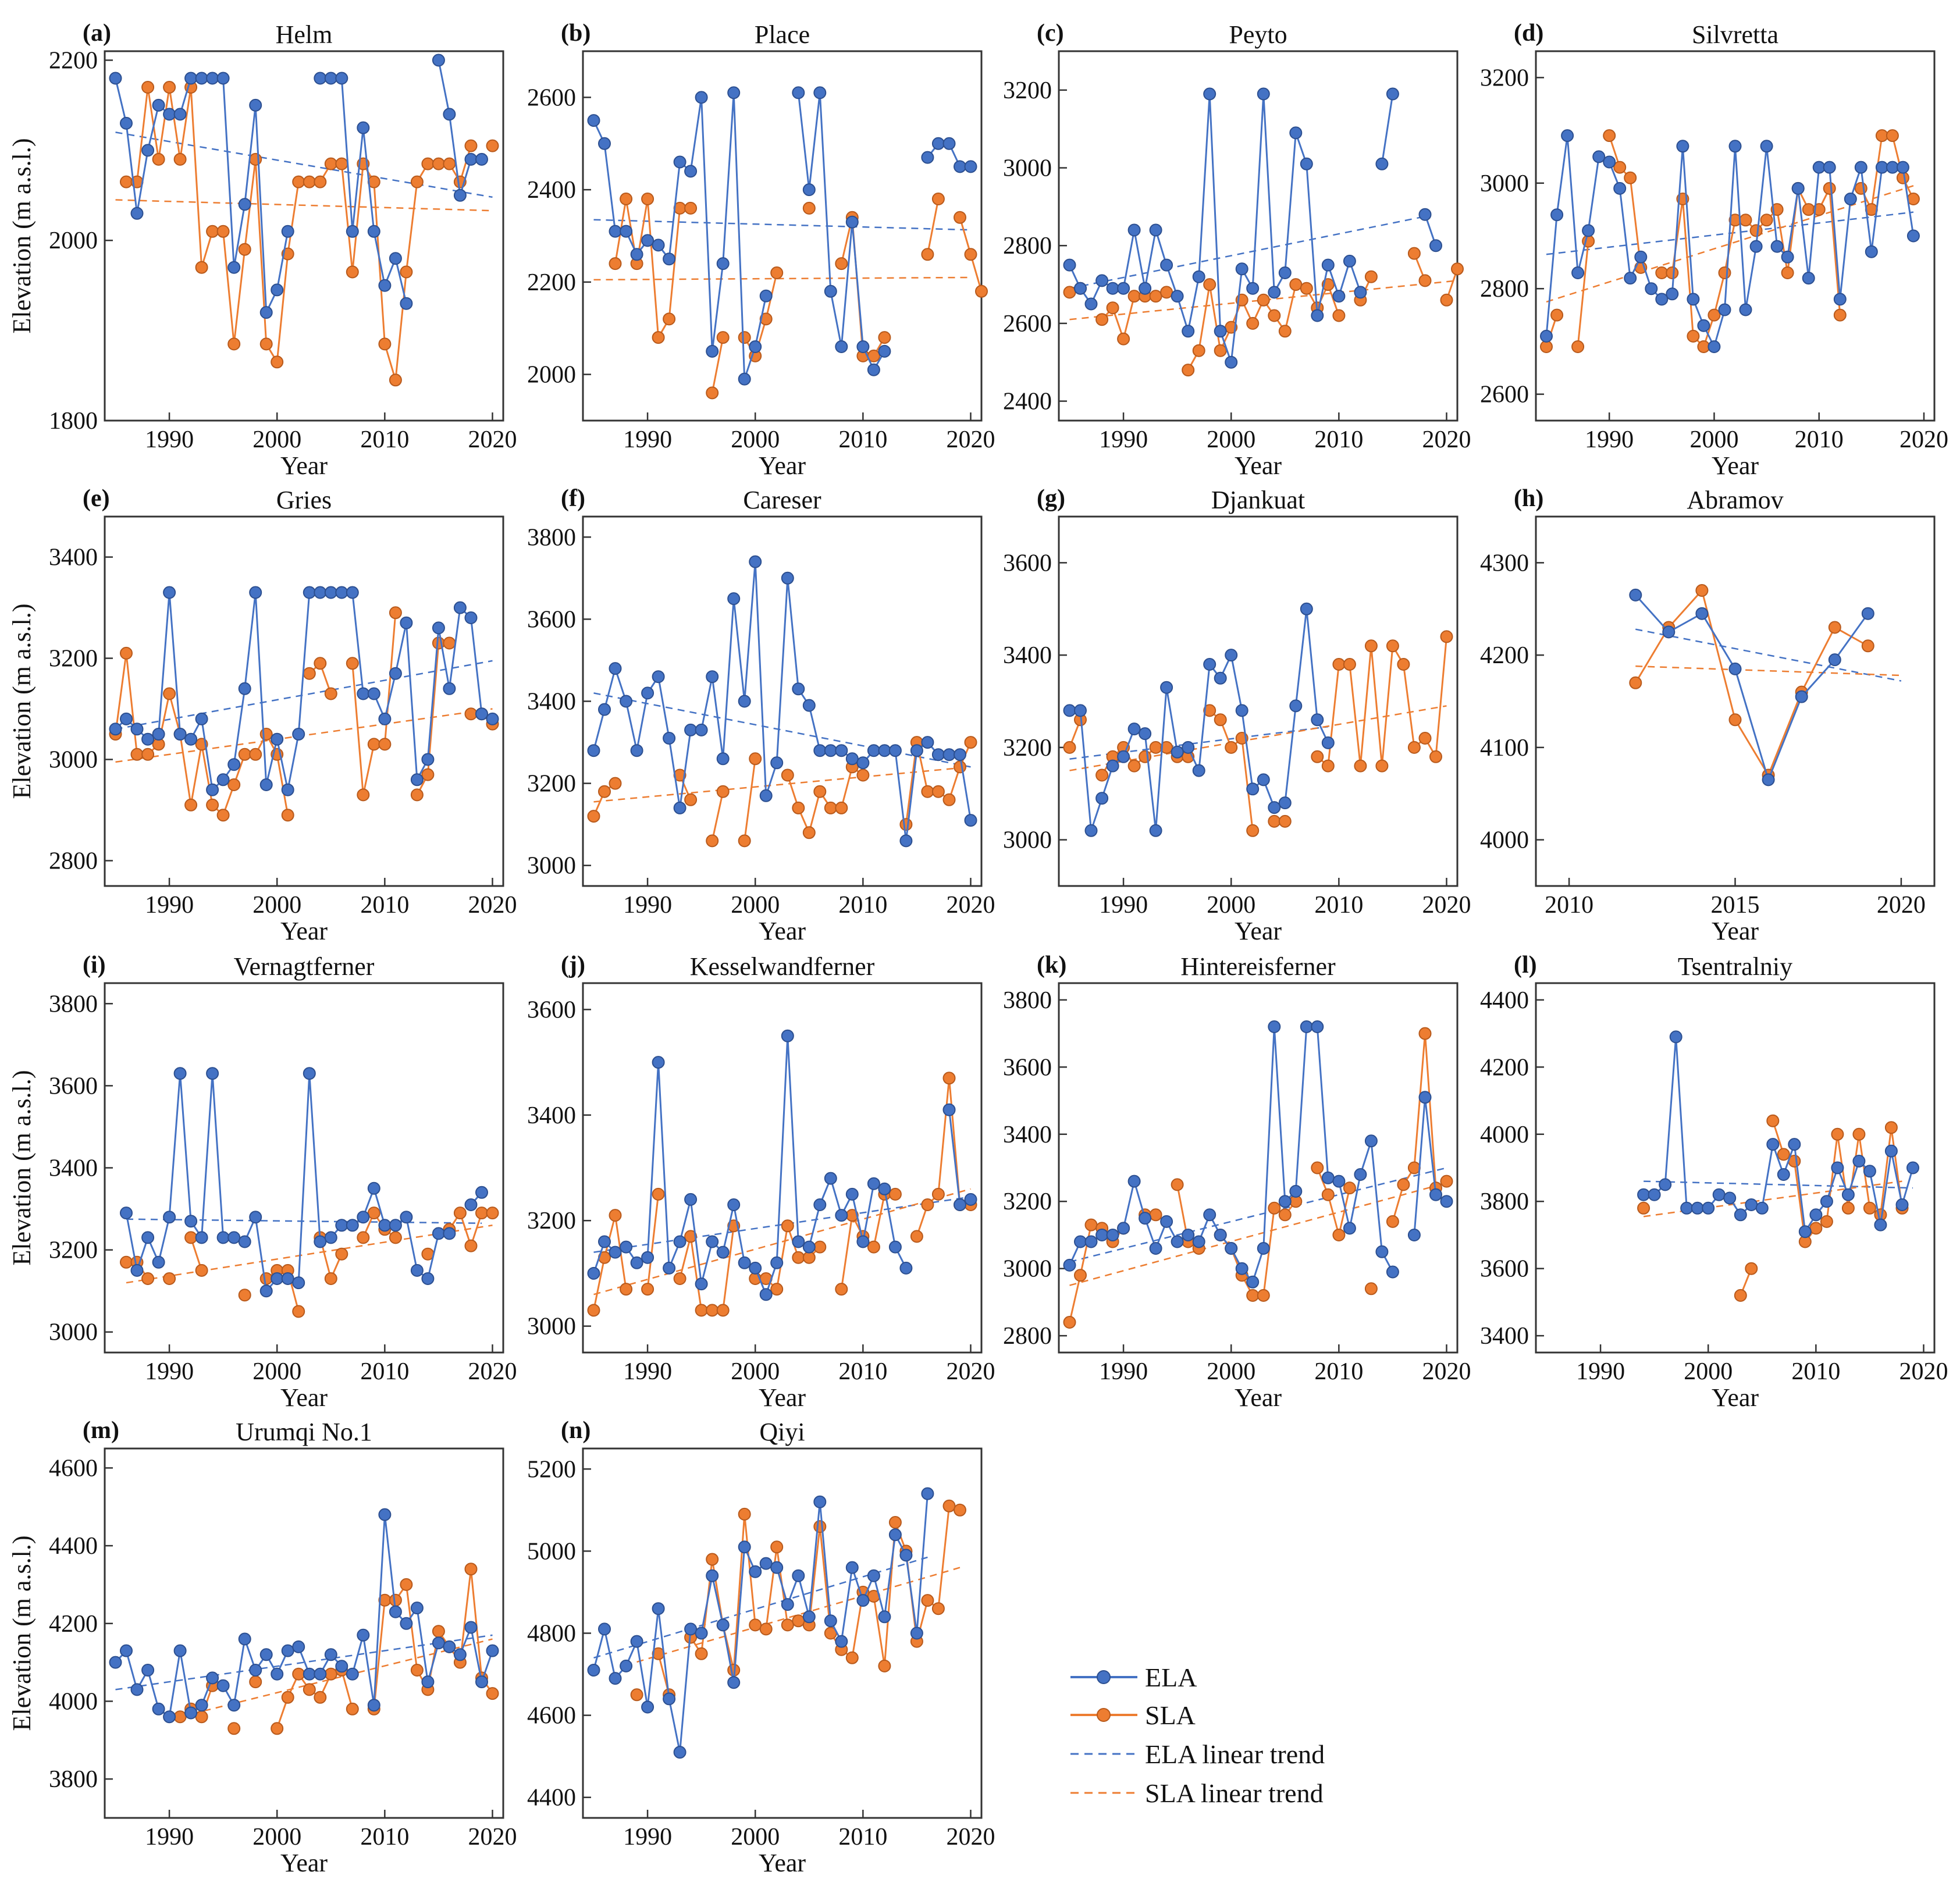  Describe the element at coordinates (551, 97) in the screenshot. I see `y-tick-label: 2600` at that location.